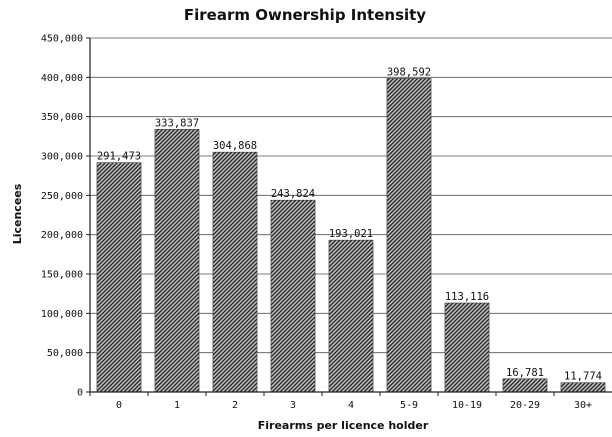 Image resolution: width=612 pixels, height=437 pixels. Describe the element at coordinates (467, 405) in the screenshot. I see `x-tick-label: 10-19` at that location.